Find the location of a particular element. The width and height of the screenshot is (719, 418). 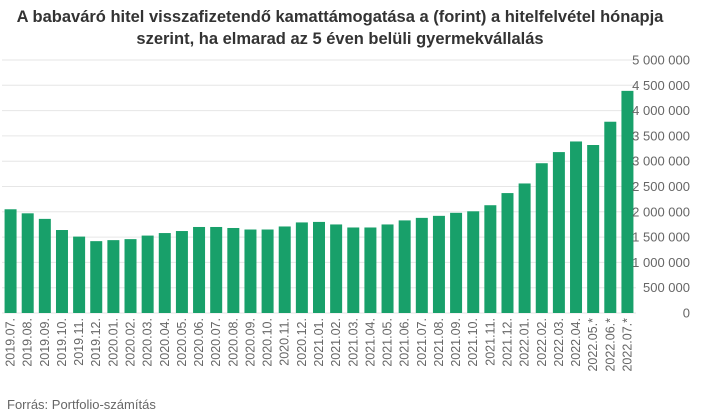

y-tick-label: 4 000 000 is located at coordinates (661, 110).